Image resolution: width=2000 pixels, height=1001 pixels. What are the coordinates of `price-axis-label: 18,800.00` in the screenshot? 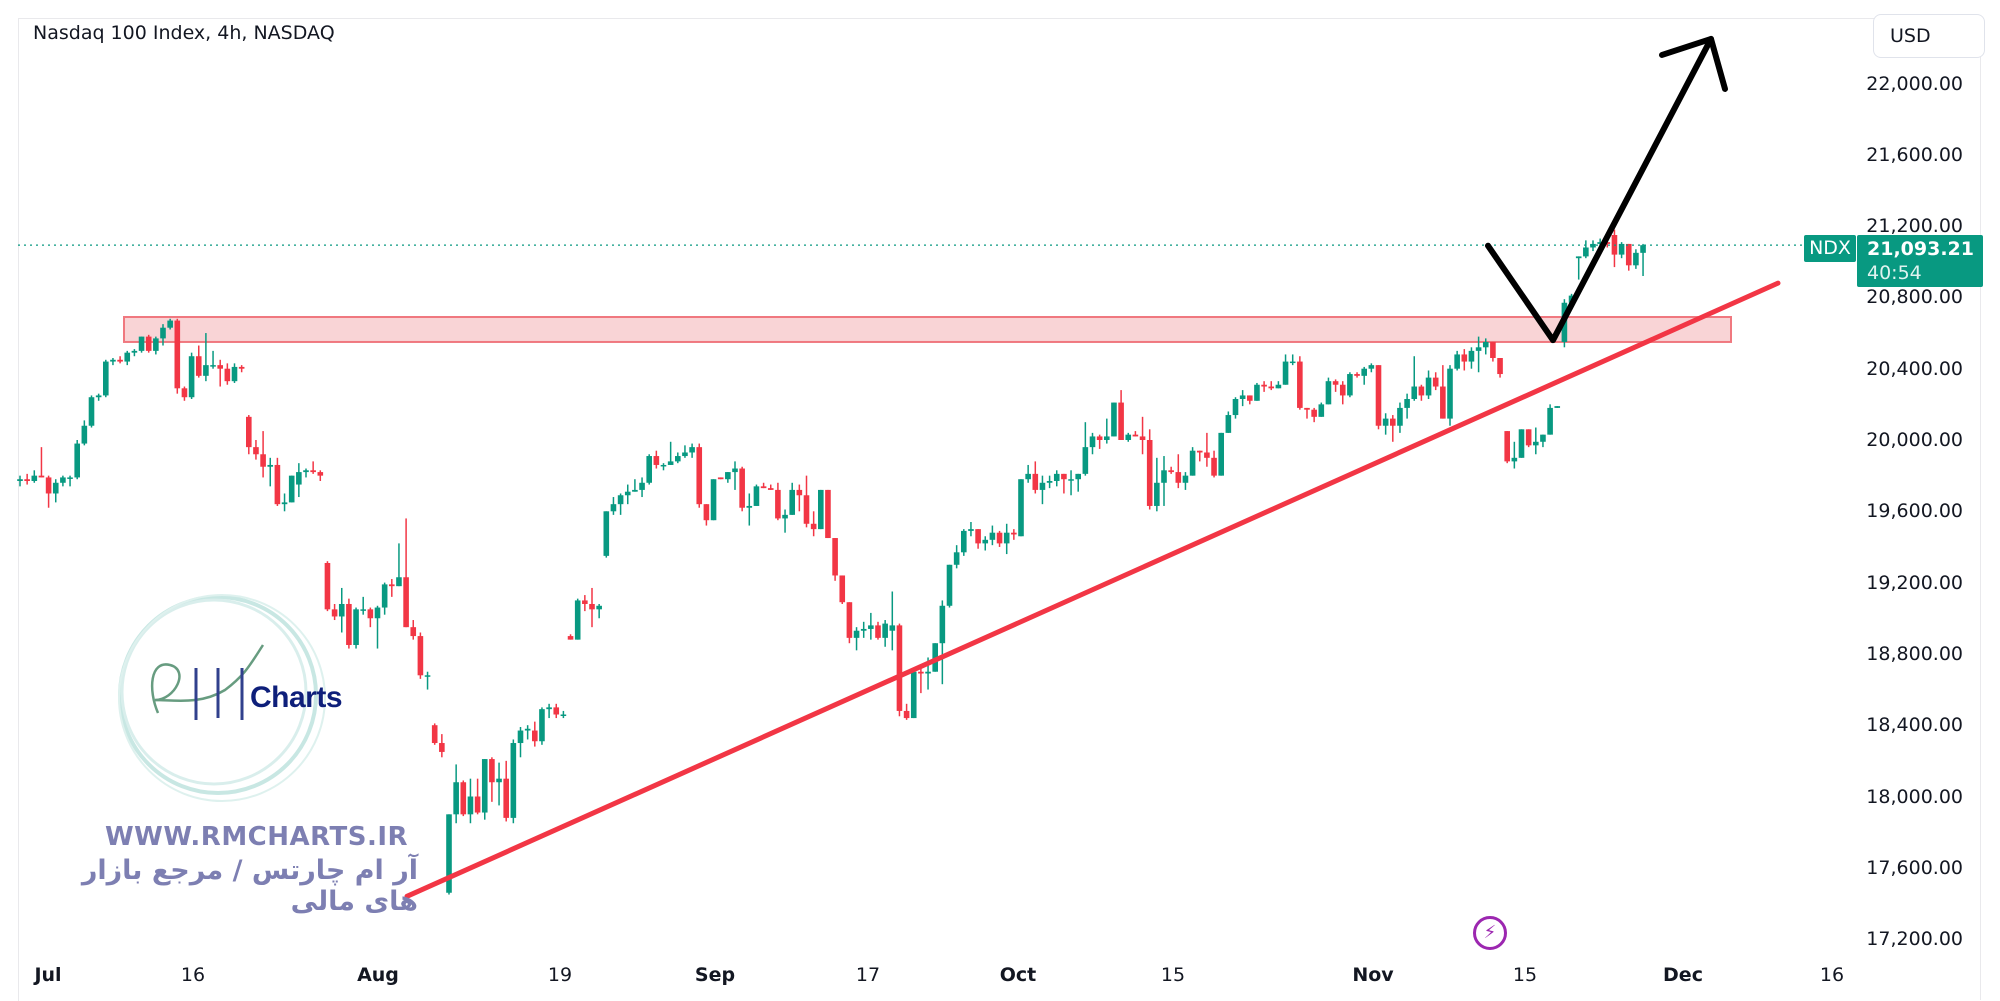 It's located at (1914, 653).